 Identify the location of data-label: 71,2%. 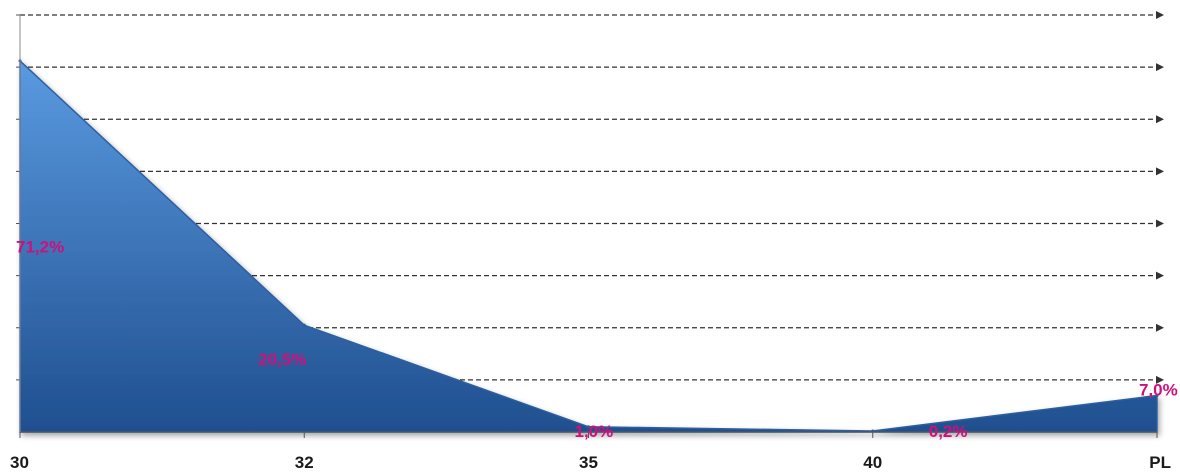
(40, 246).